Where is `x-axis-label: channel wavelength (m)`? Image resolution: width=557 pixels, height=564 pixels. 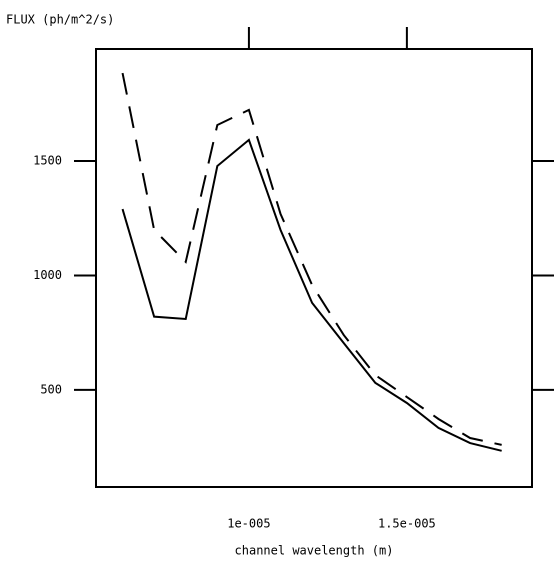
x-axis-label: channel wavelength (m) is located at coordinates (314, 551).